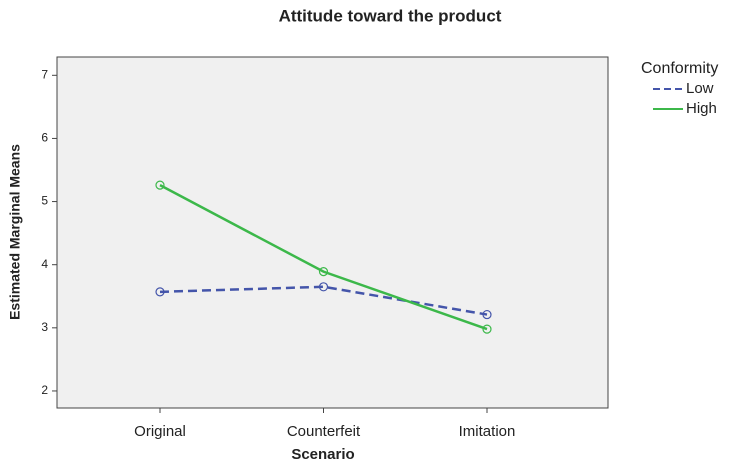  Describe the element at coordinates (390, 15) in the screenshot. I see `chart-title: Attitude toward the product` at that location.